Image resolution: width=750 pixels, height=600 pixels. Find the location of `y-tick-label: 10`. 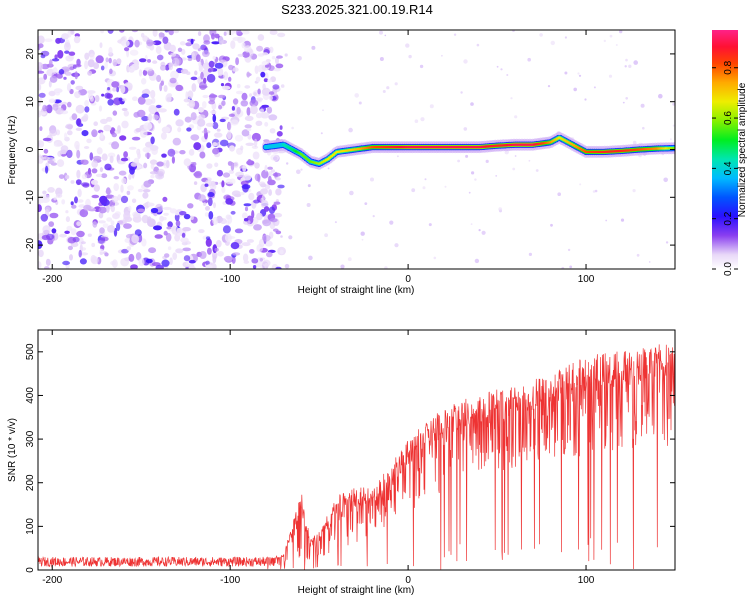

y-tick-label: 10 is located at coordinates (30, 102).